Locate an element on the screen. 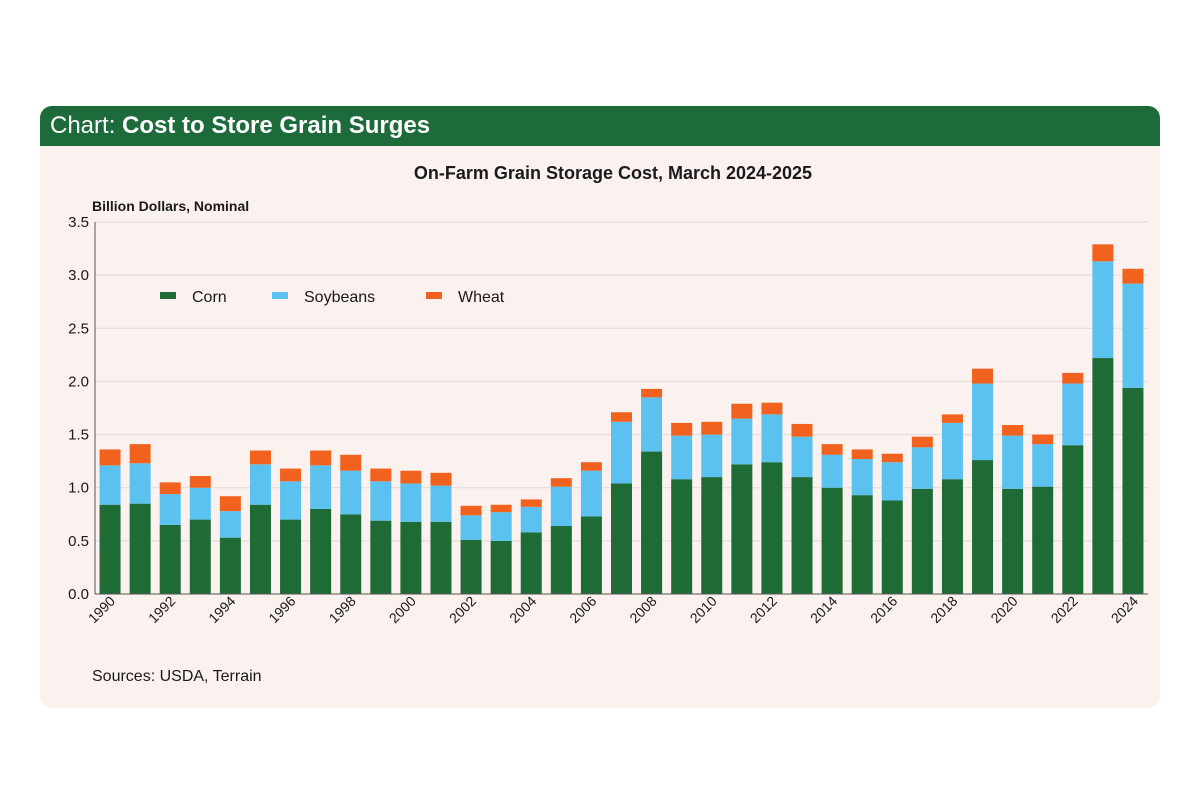 The width and height of the screenshot is (1200, 800). bar-corn-2011 is located at coordinates (742, 529).